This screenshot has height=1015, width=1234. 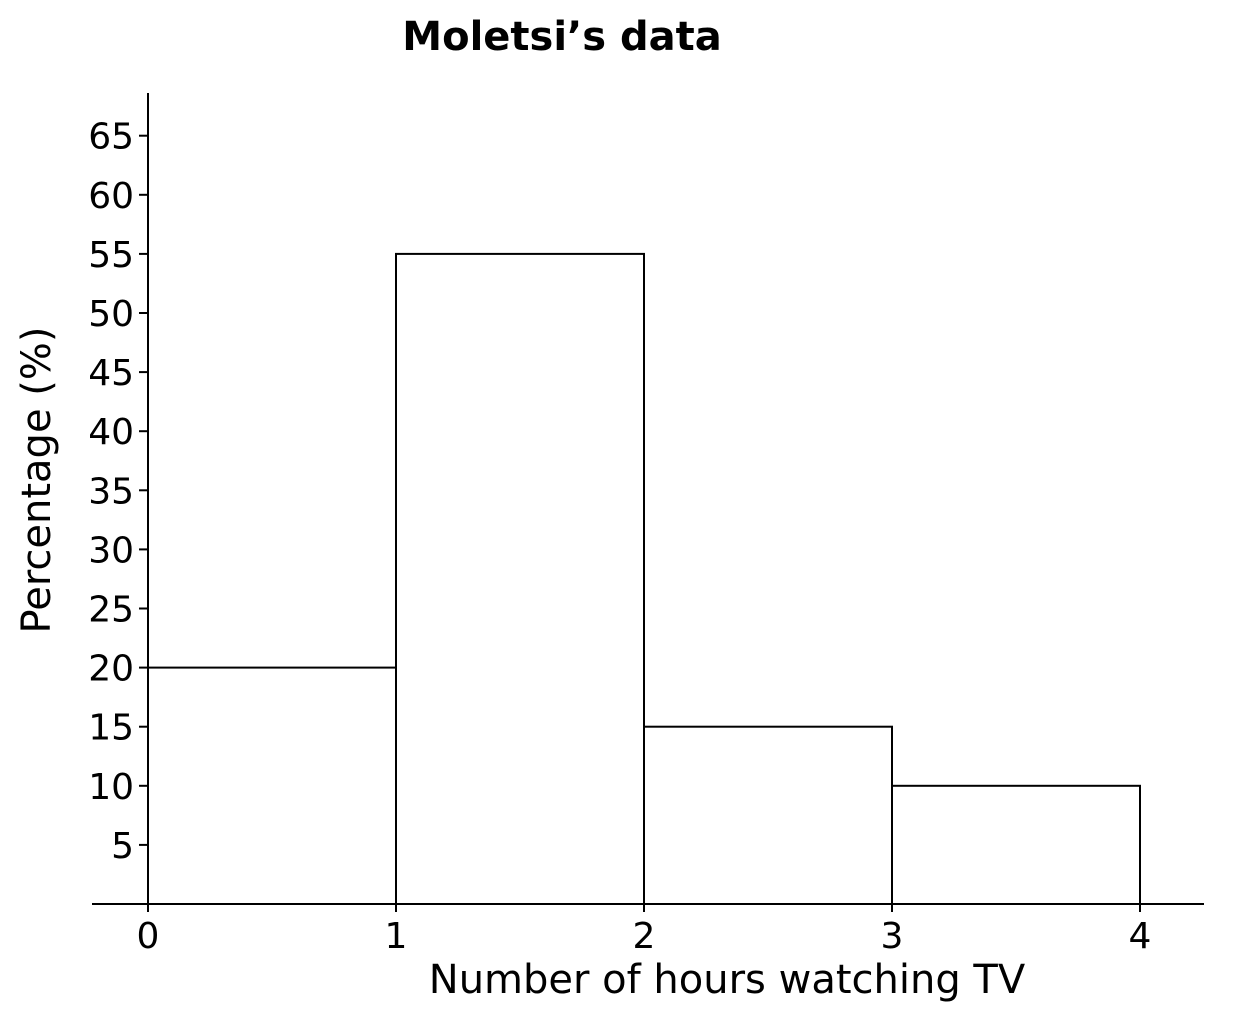 I want to click on y-tick-label: 25, so click(x=111, y=610).